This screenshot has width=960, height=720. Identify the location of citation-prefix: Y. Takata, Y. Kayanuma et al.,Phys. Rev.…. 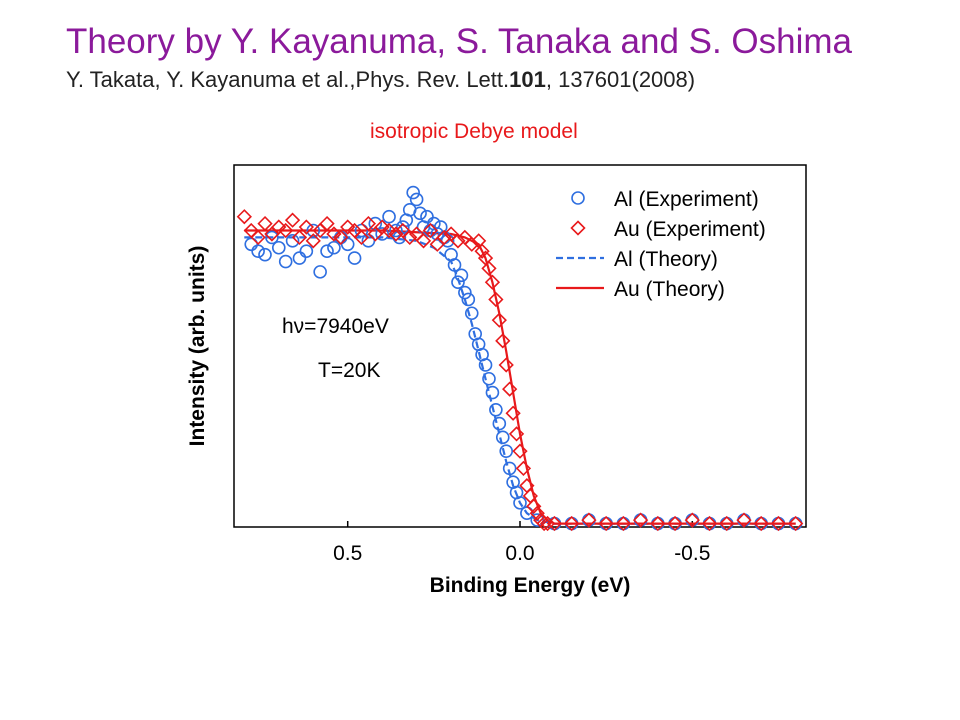
(288, 79).